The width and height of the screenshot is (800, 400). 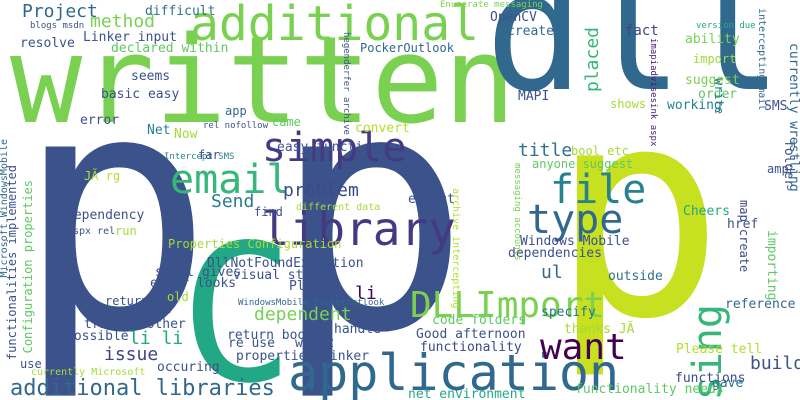 I want to click on word-dll: dll, so click(x=634, y=64).